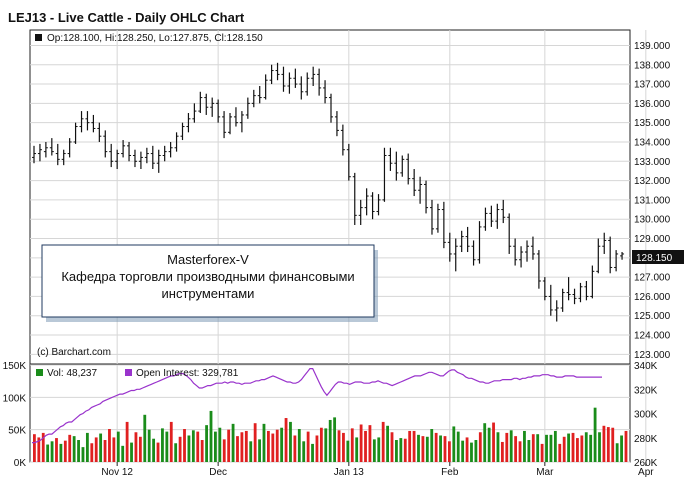  Describe the element at coordinates (646, 472) in the screenshot. I see `date-tick-label: Apr` at that location.